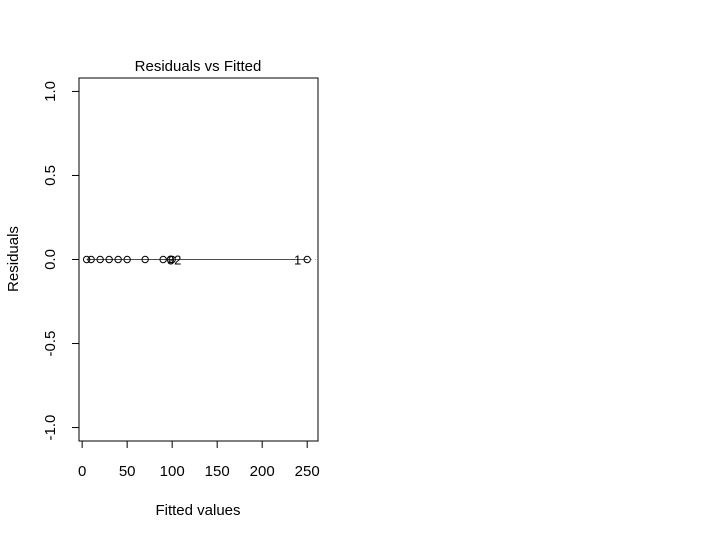  What do you see at coordinates (50, 91) in the screenshot?
I see `y-tick-label: 1.0` at bounding box center [50, 91].